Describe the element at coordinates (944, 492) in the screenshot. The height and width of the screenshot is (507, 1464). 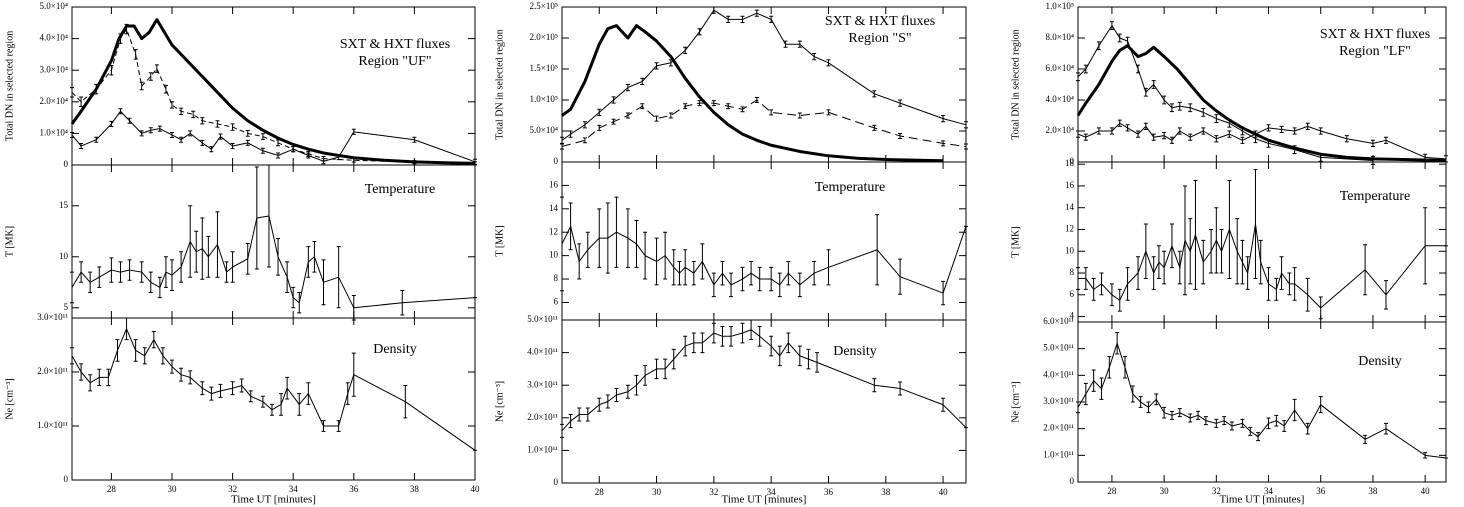
I see `x-tick-label: 40` at that location.